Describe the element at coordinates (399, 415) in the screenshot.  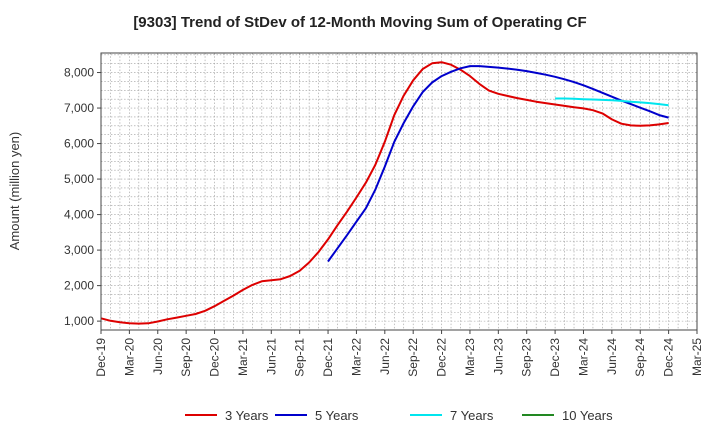
I see `legend: 3 Years 5 Years 7 Years 10 Years` at that location.